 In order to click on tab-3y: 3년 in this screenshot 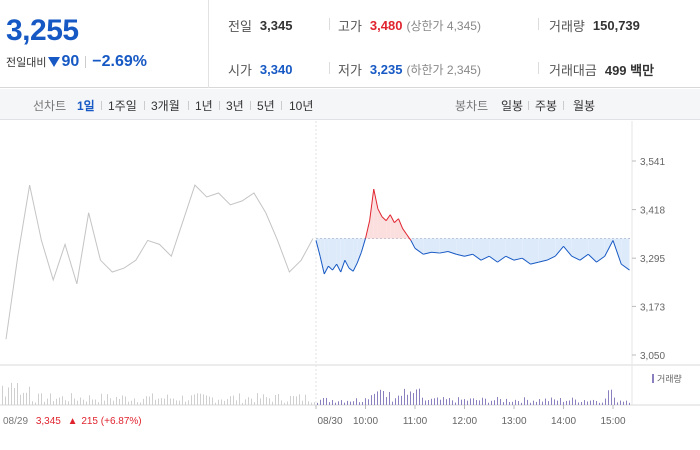, I will do `click(235, 106)`.